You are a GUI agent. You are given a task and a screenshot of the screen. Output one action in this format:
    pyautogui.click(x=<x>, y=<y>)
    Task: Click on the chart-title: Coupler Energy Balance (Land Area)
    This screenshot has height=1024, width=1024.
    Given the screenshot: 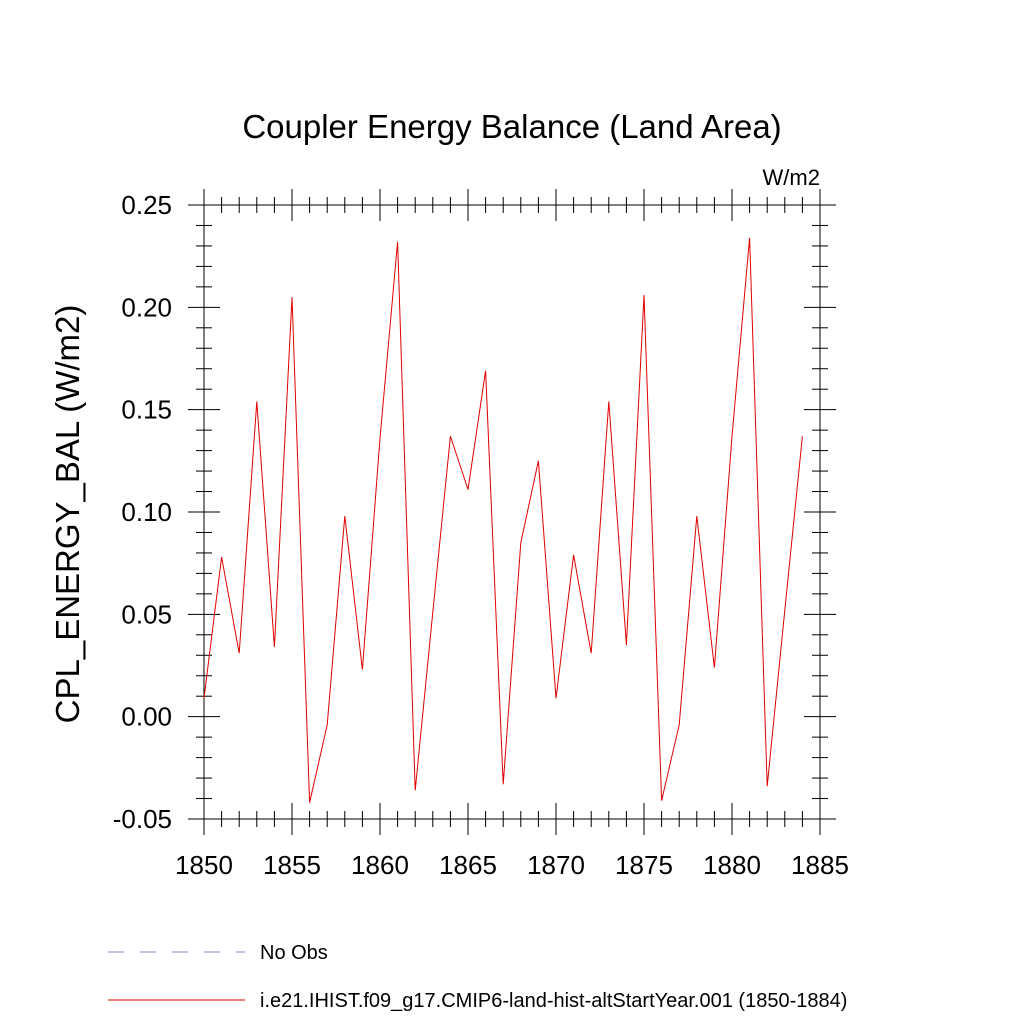 What is the action you would take?
    pyautogui.click(x=511, y=126)
    